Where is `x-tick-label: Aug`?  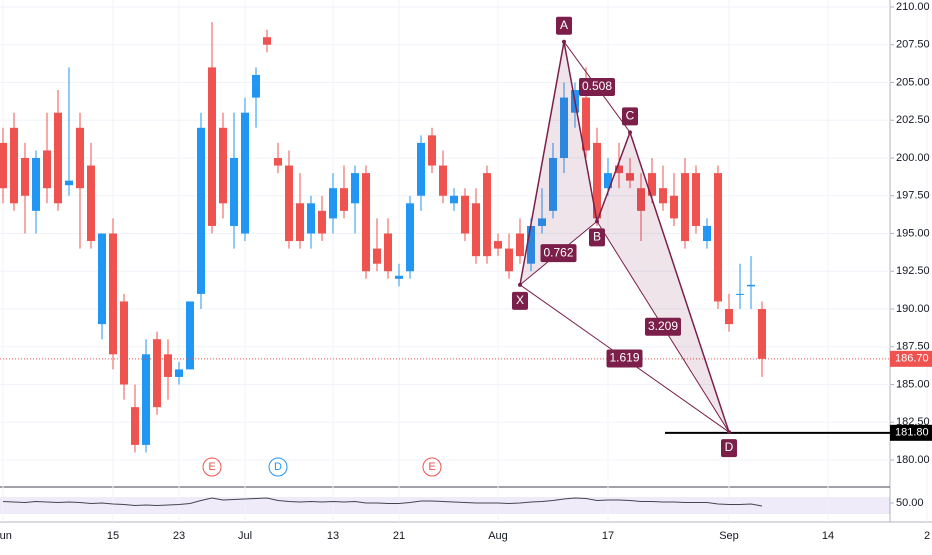 x-tick-label: Aug is located at coordinates (498, 536).